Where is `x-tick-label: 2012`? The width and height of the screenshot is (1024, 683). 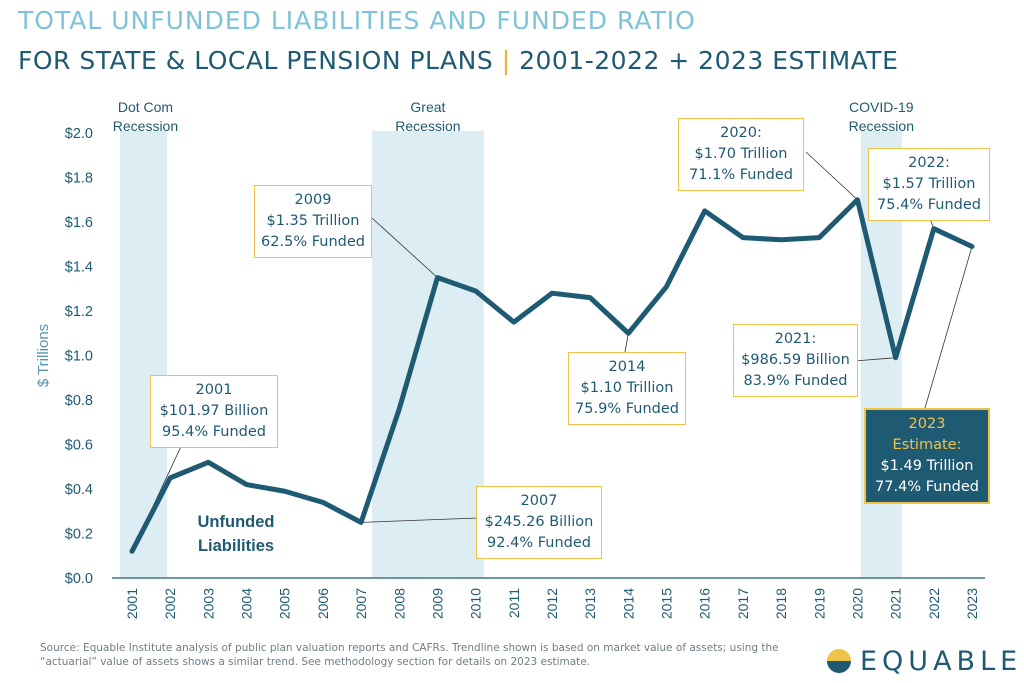
x-tick-label: 2012 is located at coordinates (552, 603).